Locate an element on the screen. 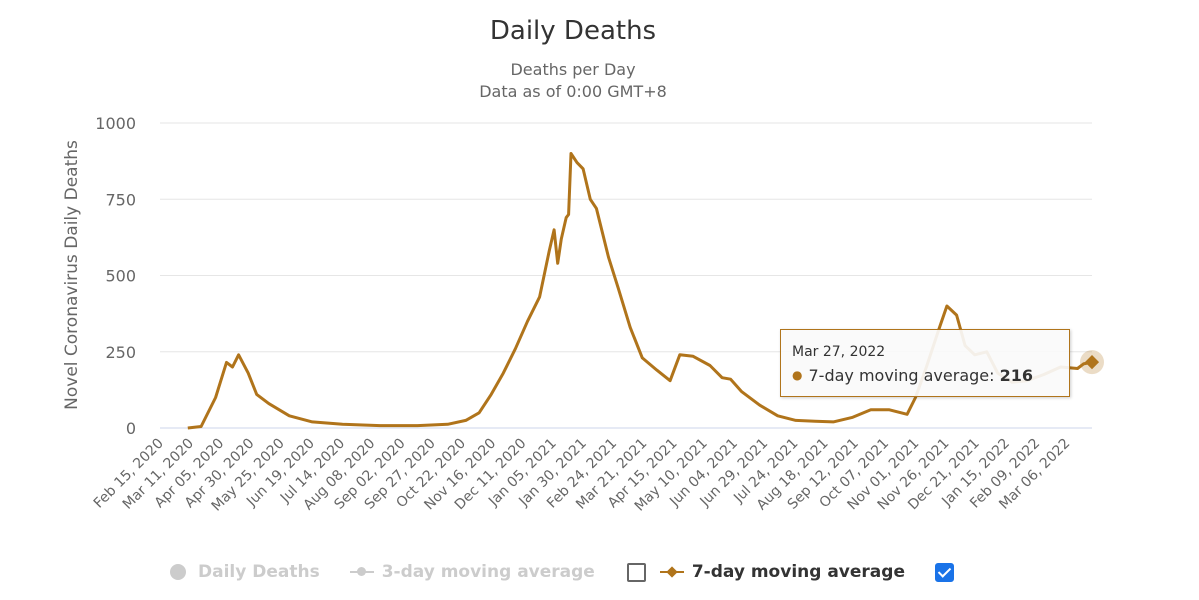  line-circle-icon is located at coordinates (361, 572).